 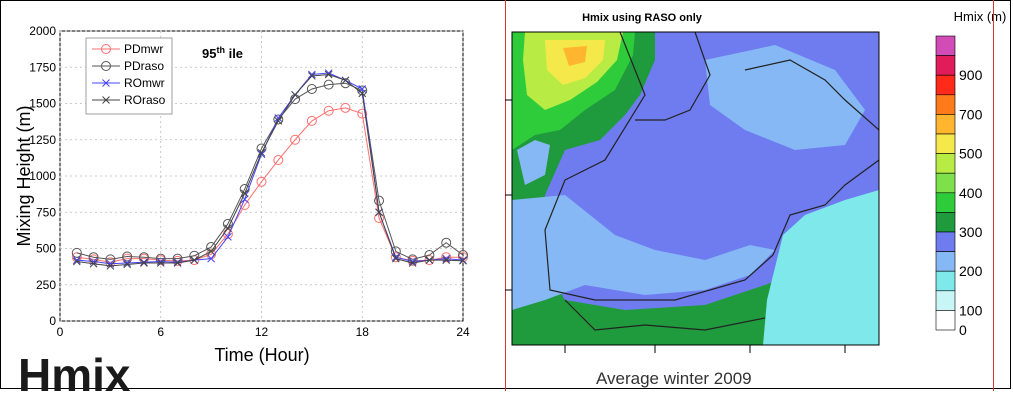 What do you see at coordinates (971, 154) in the screenshot?
I see `colorbar-tick-label: 500` at bounding box center [971, 154].